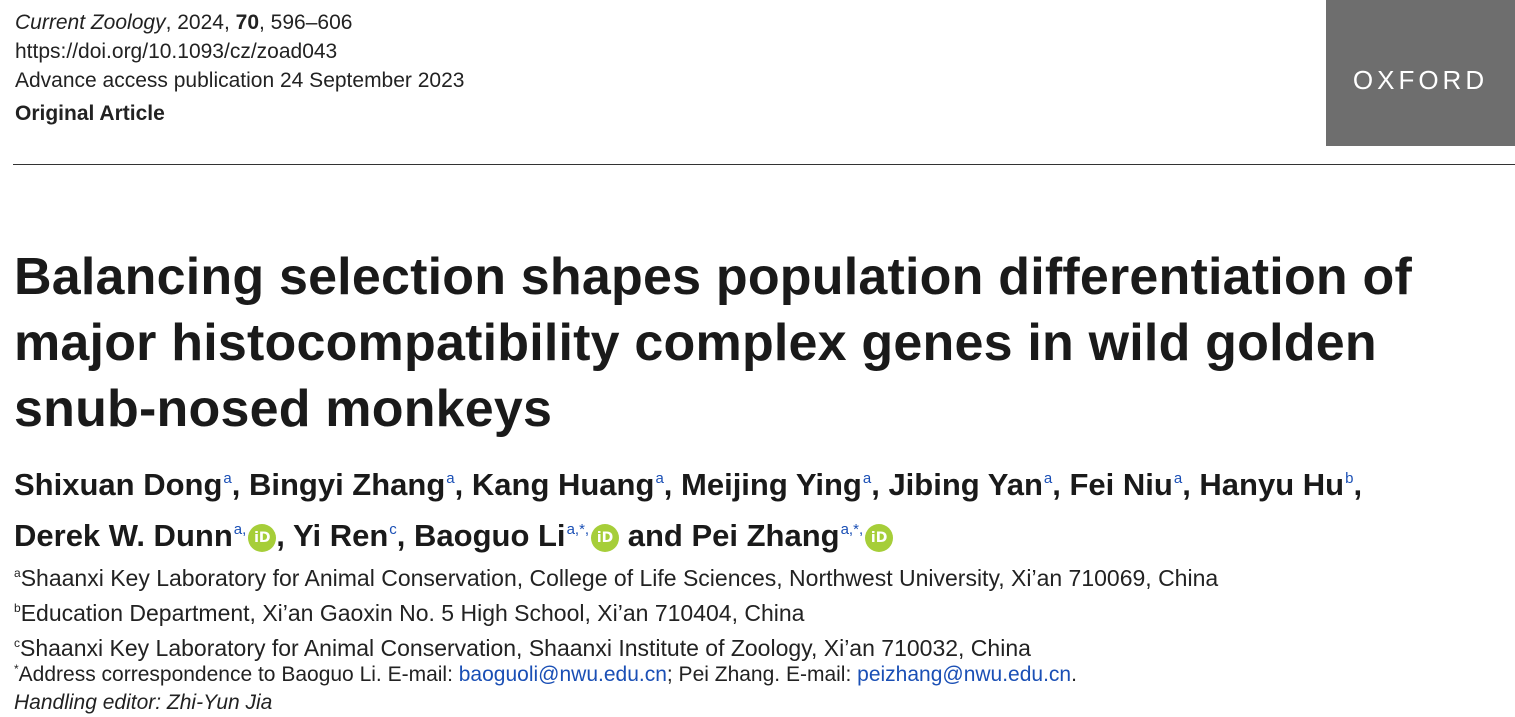  I want to click on author-name: Hanyu Hu, so click(1272, 484).